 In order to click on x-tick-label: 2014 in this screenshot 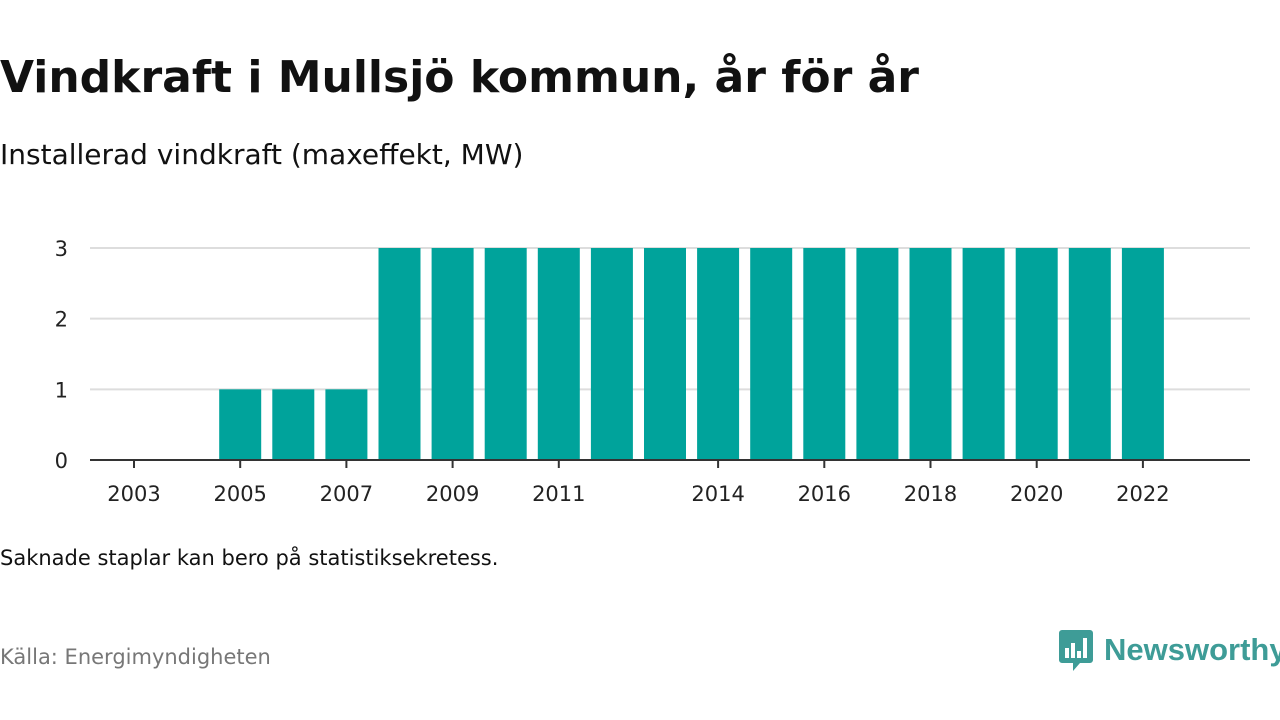, I will do `click(717, 494)`.